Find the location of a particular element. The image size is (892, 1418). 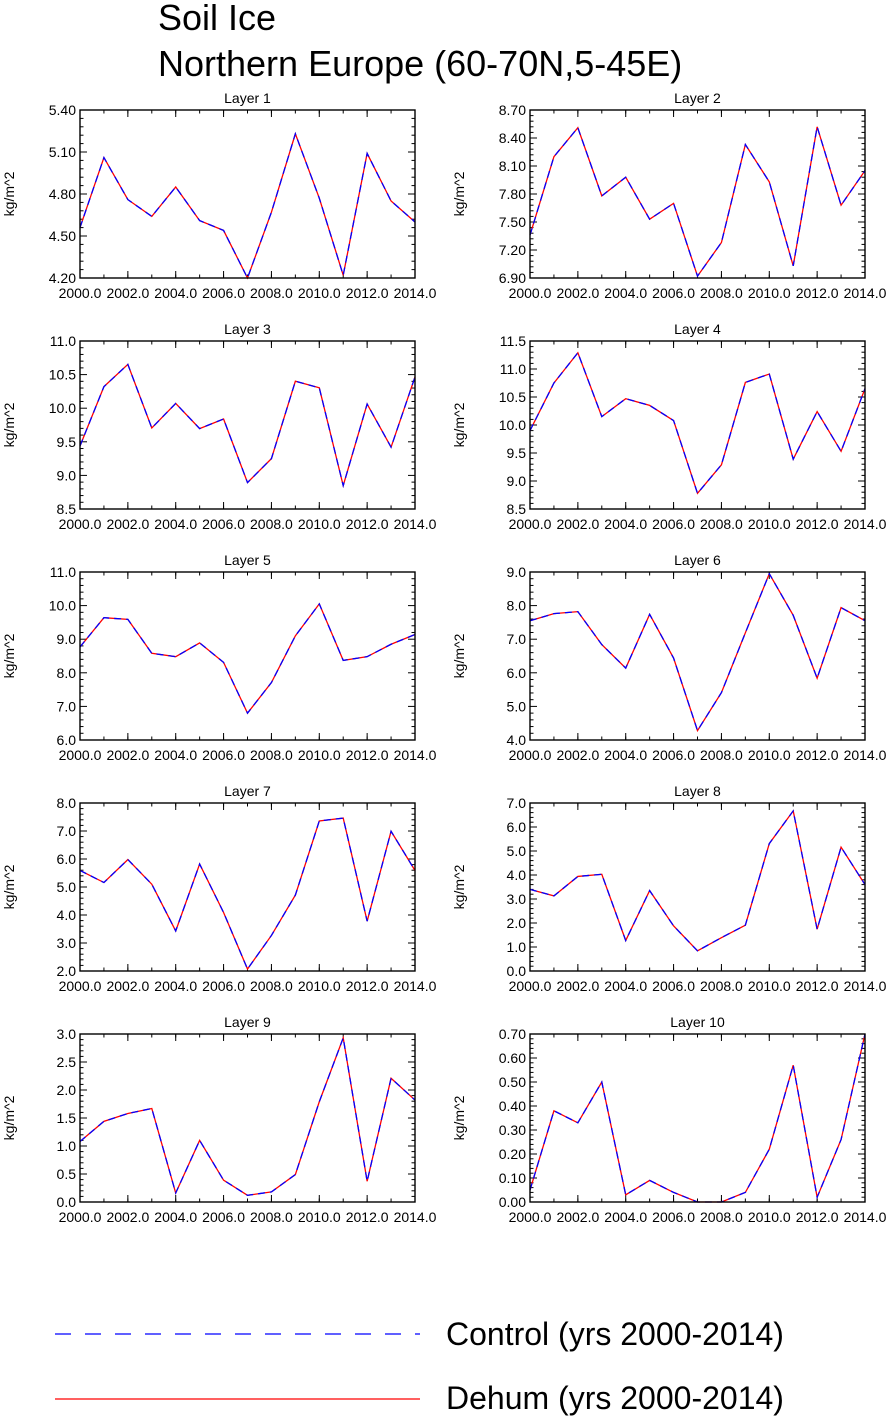

y-tick-label: 11.5 is located at coordinates (513, 341).